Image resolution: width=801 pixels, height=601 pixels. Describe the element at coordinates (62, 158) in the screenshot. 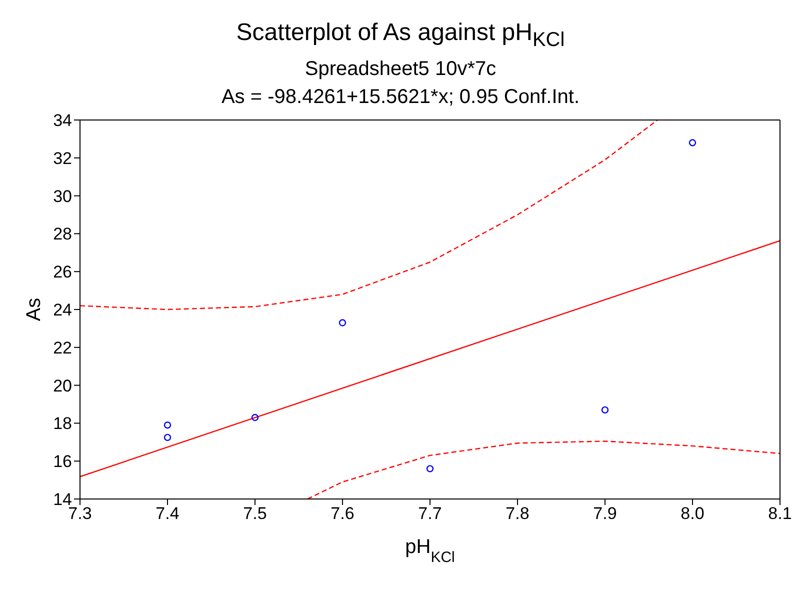

I see `y-tick-label: 32` at that location.